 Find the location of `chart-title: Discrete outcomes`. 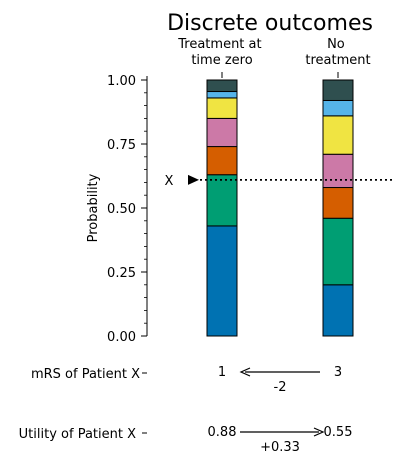

chart-title: Discrete outcomes is located at coordinates (270, 23).